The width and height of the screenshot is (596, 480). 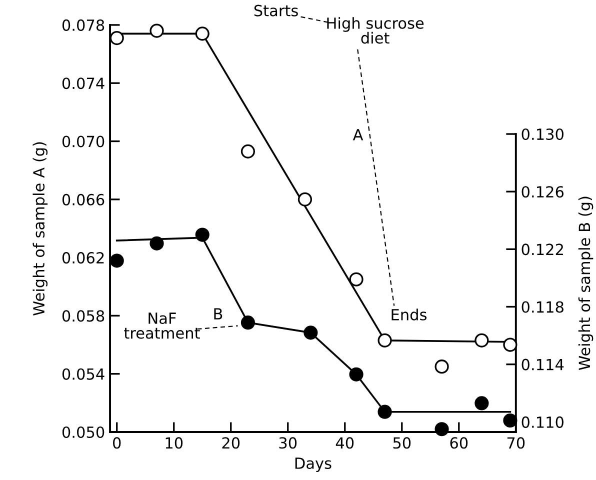 I want to click on x-tick-label: 20, so click(x=231, y=443).